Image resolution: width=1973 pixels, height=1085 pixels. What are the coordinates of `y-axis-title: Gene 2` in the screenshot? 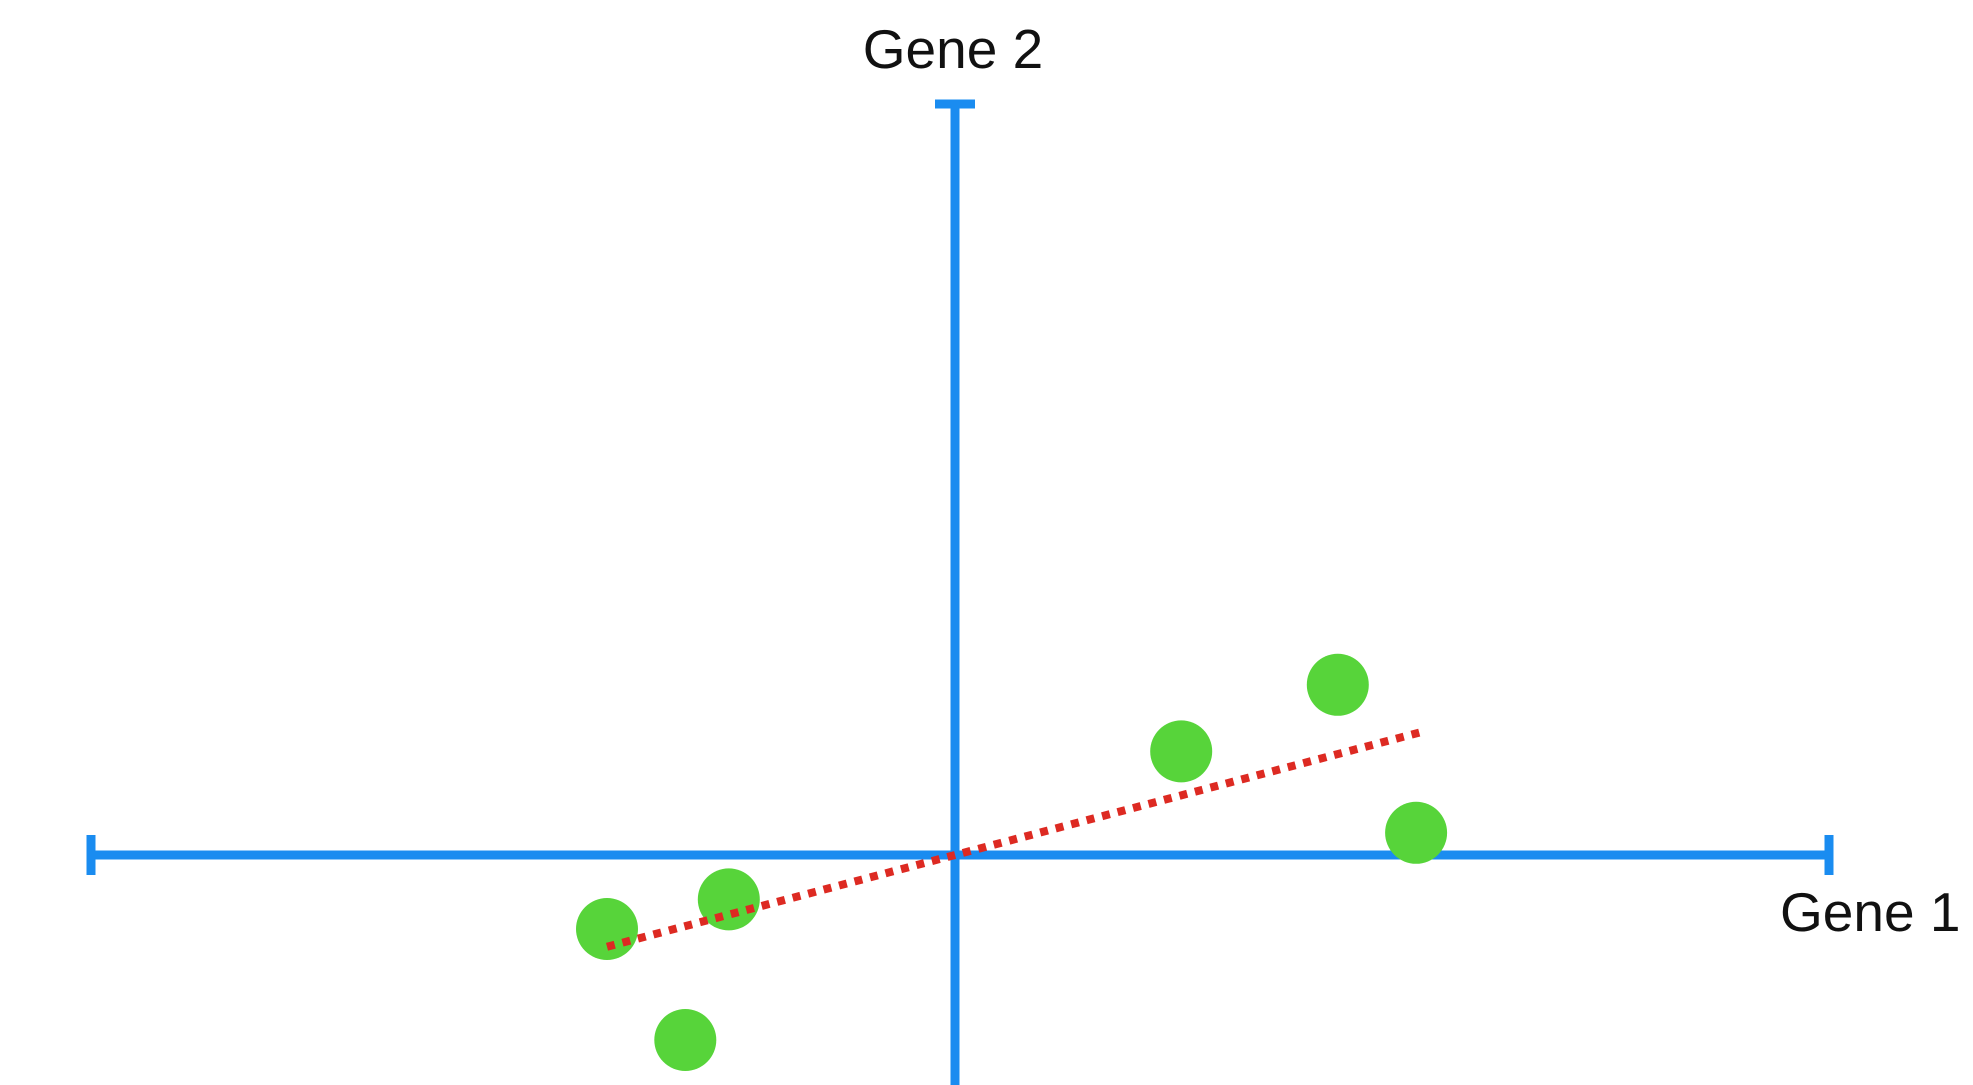 It's located at (953, 49).